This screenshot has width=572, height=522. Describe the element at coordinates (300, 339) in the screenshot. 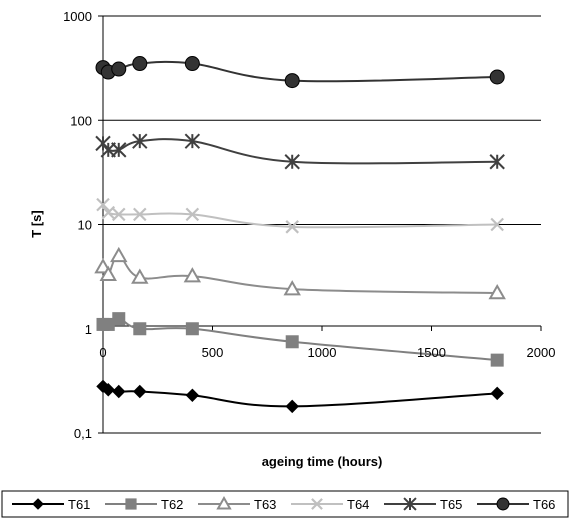

I see `series-t62` at that location.